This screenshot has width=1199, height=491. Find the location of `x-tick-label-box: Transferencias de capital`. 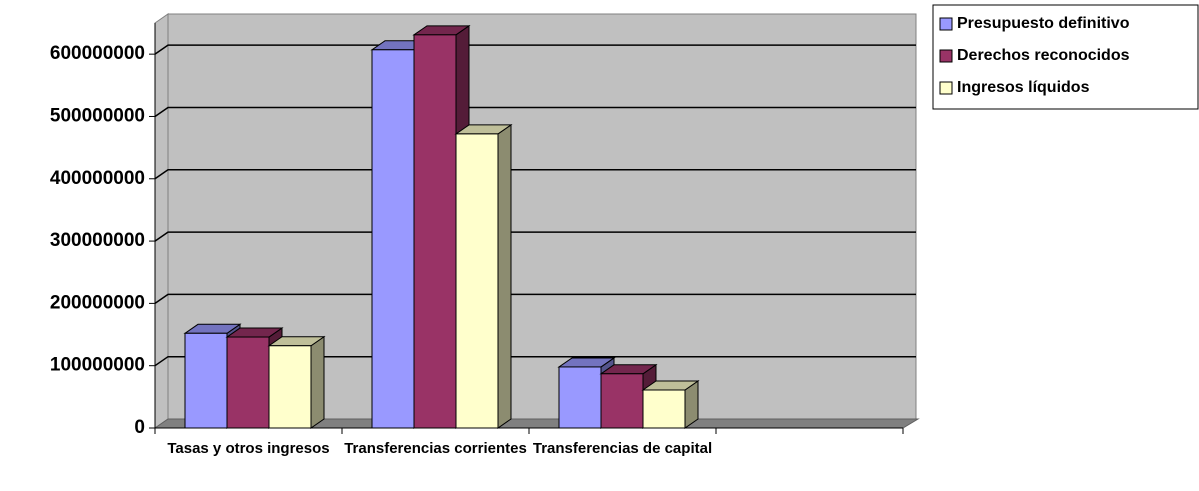

x-tick-label-box: Transferencias de capital is located at coordinates (622, 448).